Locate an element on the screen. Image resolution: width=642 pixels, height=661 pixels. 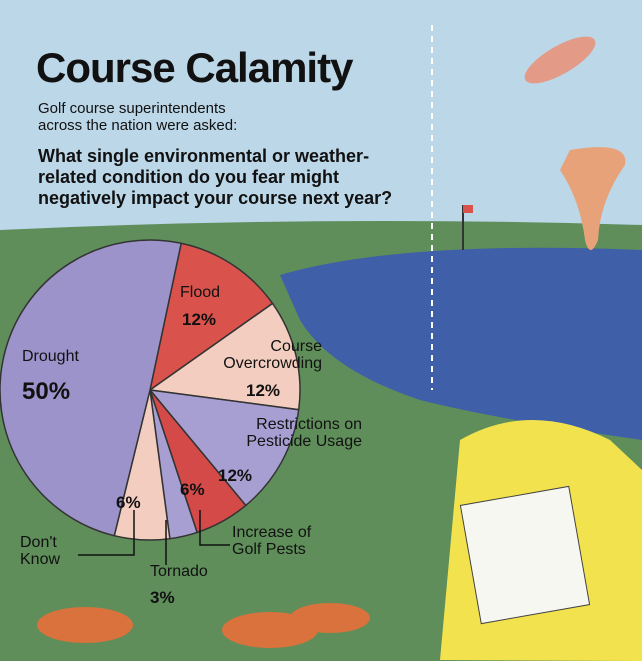
title: Course Calamity is located at coordinates (194, 67).